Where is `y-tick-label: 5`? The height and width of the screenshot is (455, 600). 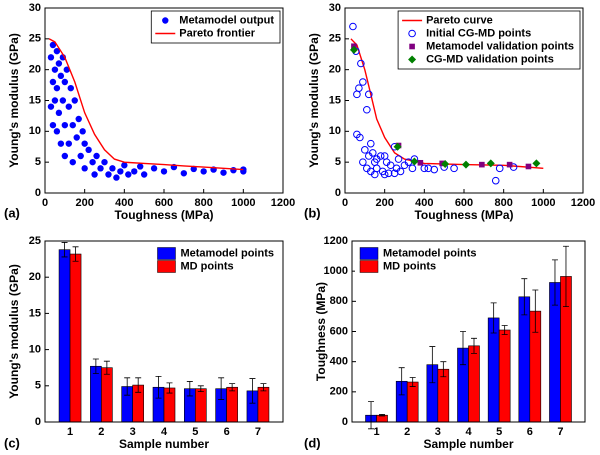 y-tick-label: 5 is located at coordinates (338, 162).